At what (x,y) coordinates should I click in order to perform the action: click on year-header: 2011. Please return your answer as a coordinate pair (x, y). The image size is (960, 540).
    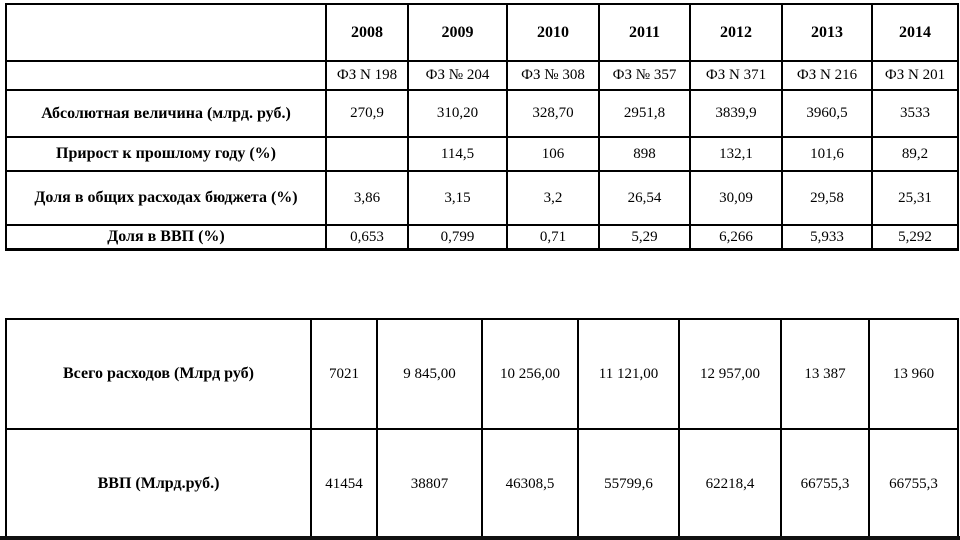
    Looking at the image, I should click on (644, 32).